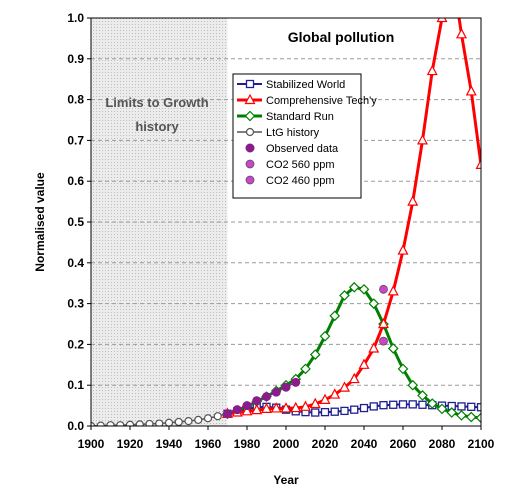  What do you see at coordinates (289, 181) in the screenshot?
I see `legend-item-co2-460-ppm: CO2 460 ppm` at bounding box center [289, 181].